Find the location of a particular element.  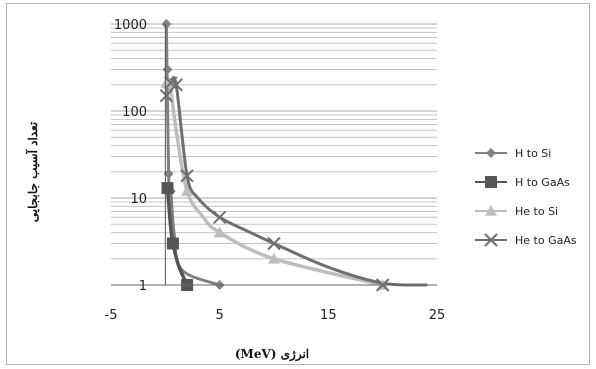

legend-entry-he-to-si: He to Si is located at coordinates (516, 211).